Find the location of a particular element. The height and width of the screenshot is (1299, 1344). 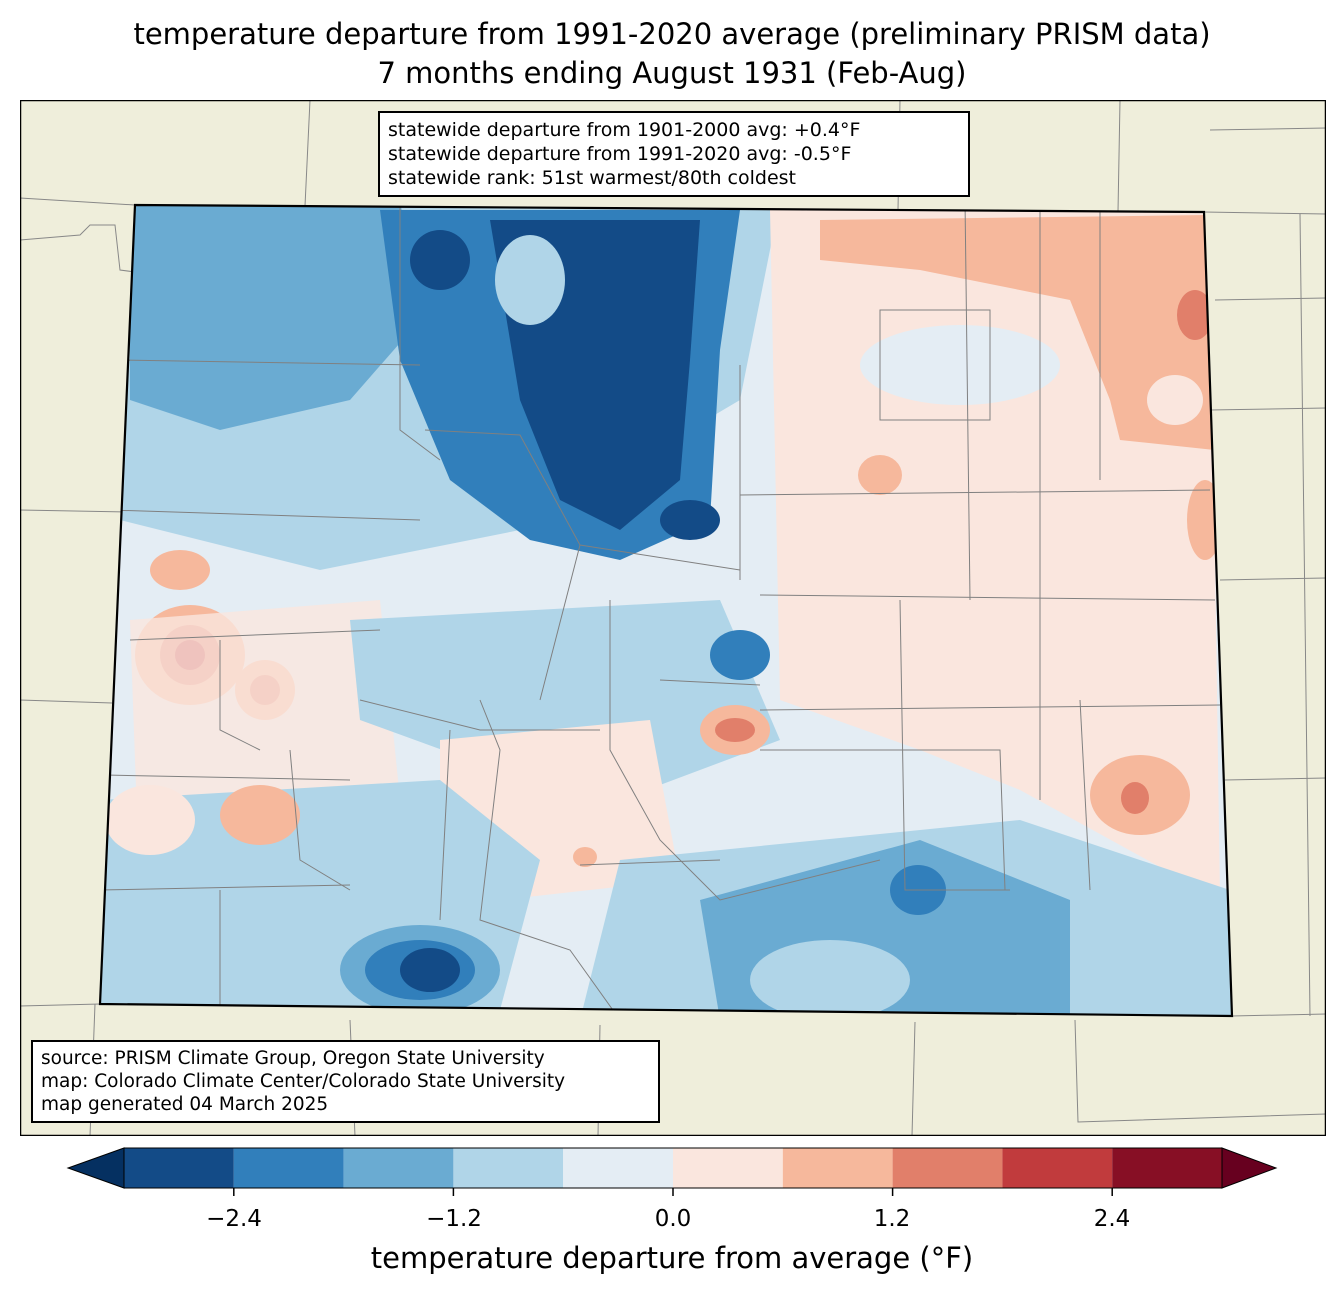

map-title-line2: 7 months ending August 1931 (Feb-Aug) is located at coordinates (672, 73).